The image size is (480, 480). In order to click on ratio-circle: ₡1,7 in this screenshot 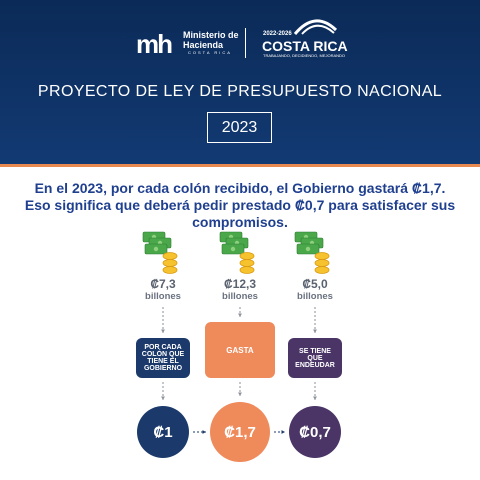, I will do `click(240, 432)`.